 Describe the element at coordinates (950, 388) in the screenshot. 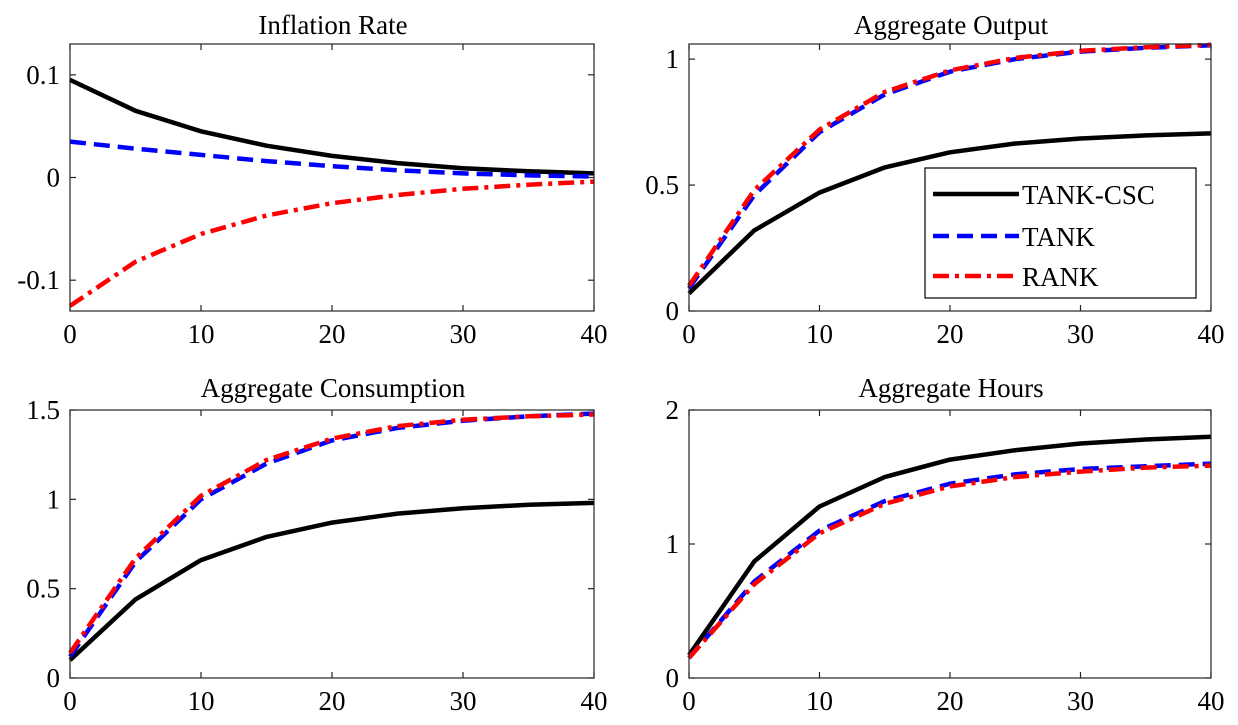

I see `panel-title-aggregate-hours: Aggregate Hours` at that location.